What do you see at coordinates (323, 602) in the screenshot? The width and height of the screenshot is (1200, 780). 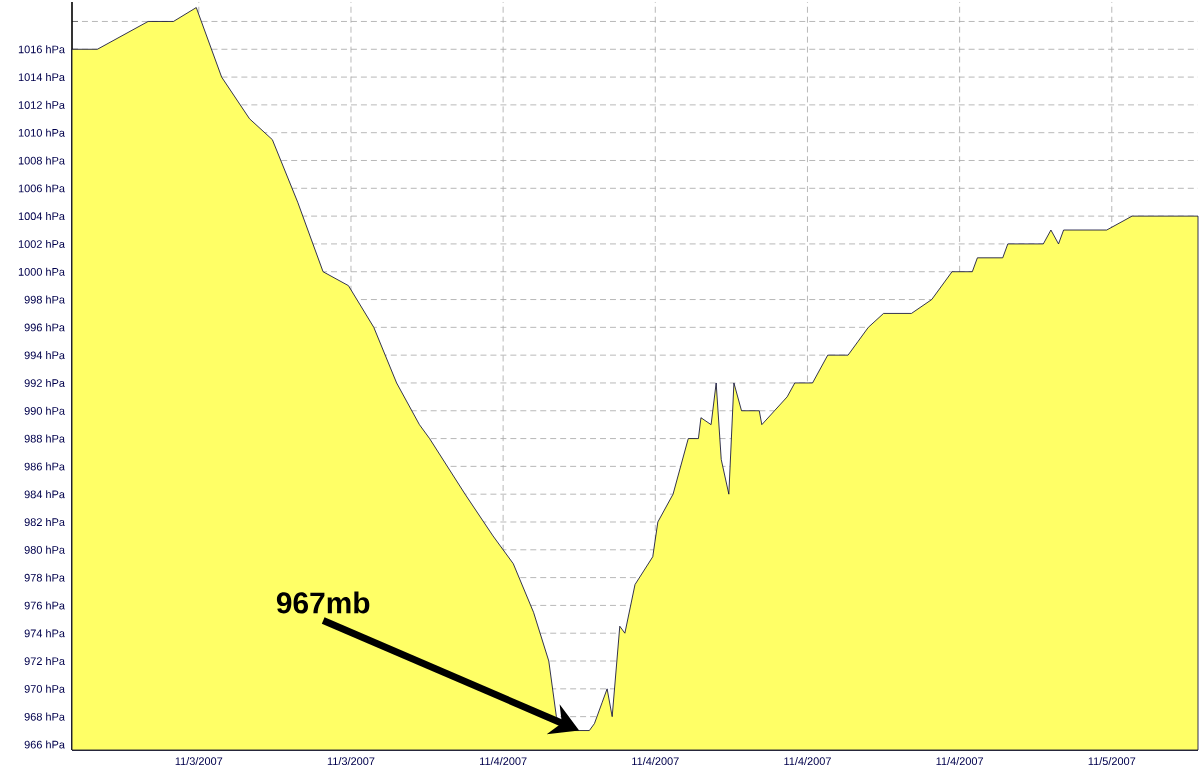 I see `annotation: 967mb` at bounding box center [323, 602].